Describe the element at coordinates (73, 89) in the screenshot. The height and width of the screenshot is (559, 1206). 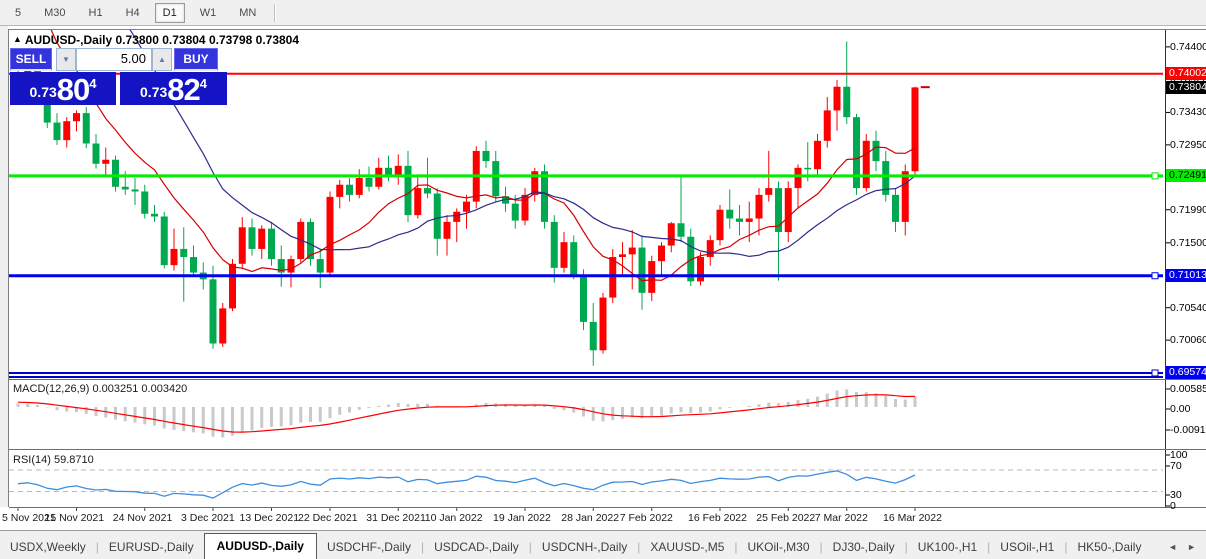
I see `sell-price-big: 80` at that location.